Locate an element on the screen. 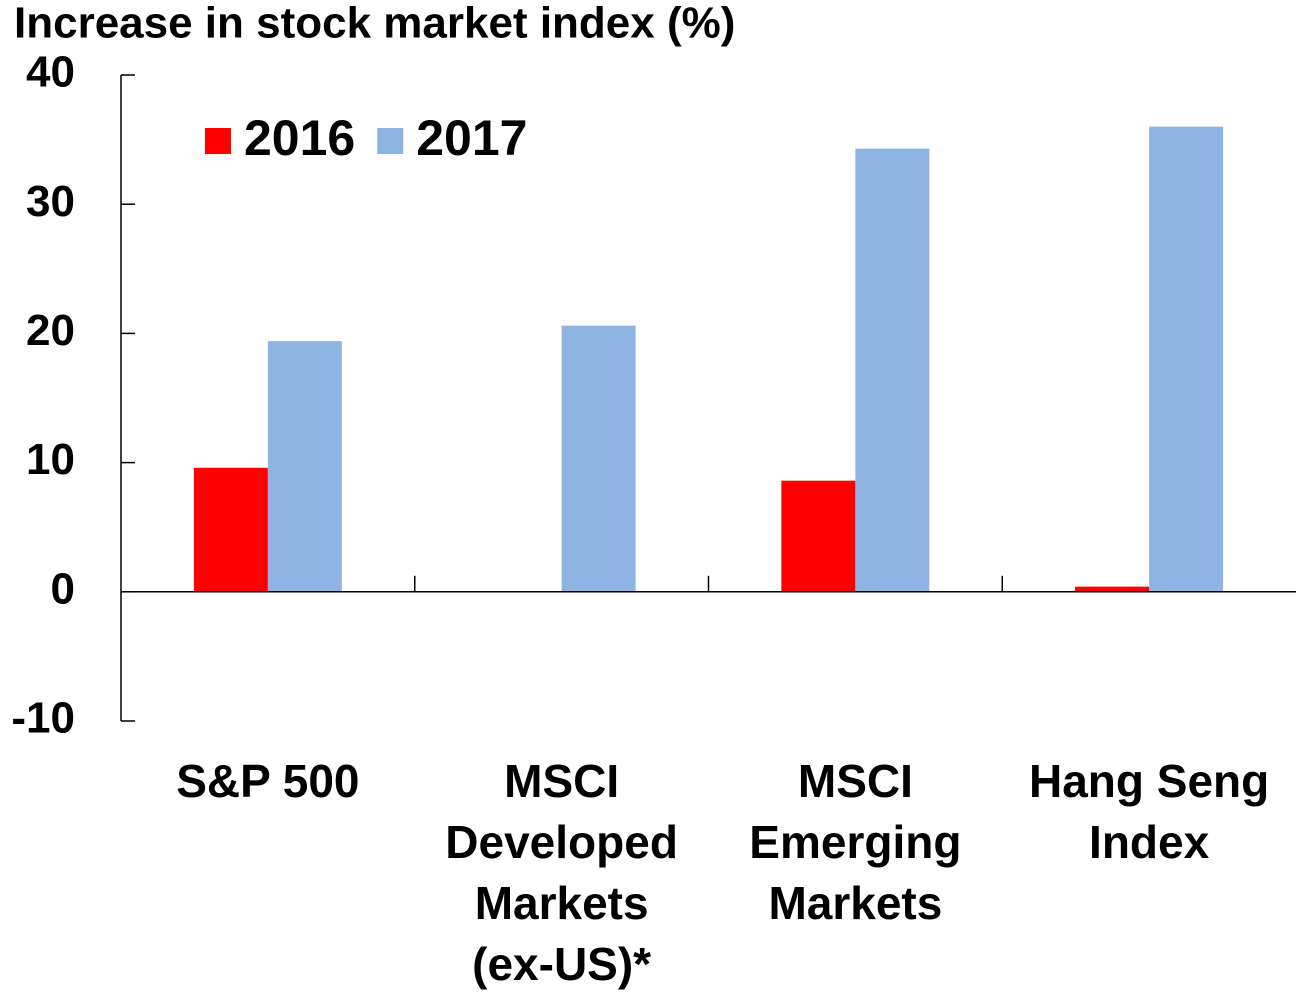 The height and width of the screenshot is (994, 1296). legend-label: 2017 is located at coordinates (471, 138).